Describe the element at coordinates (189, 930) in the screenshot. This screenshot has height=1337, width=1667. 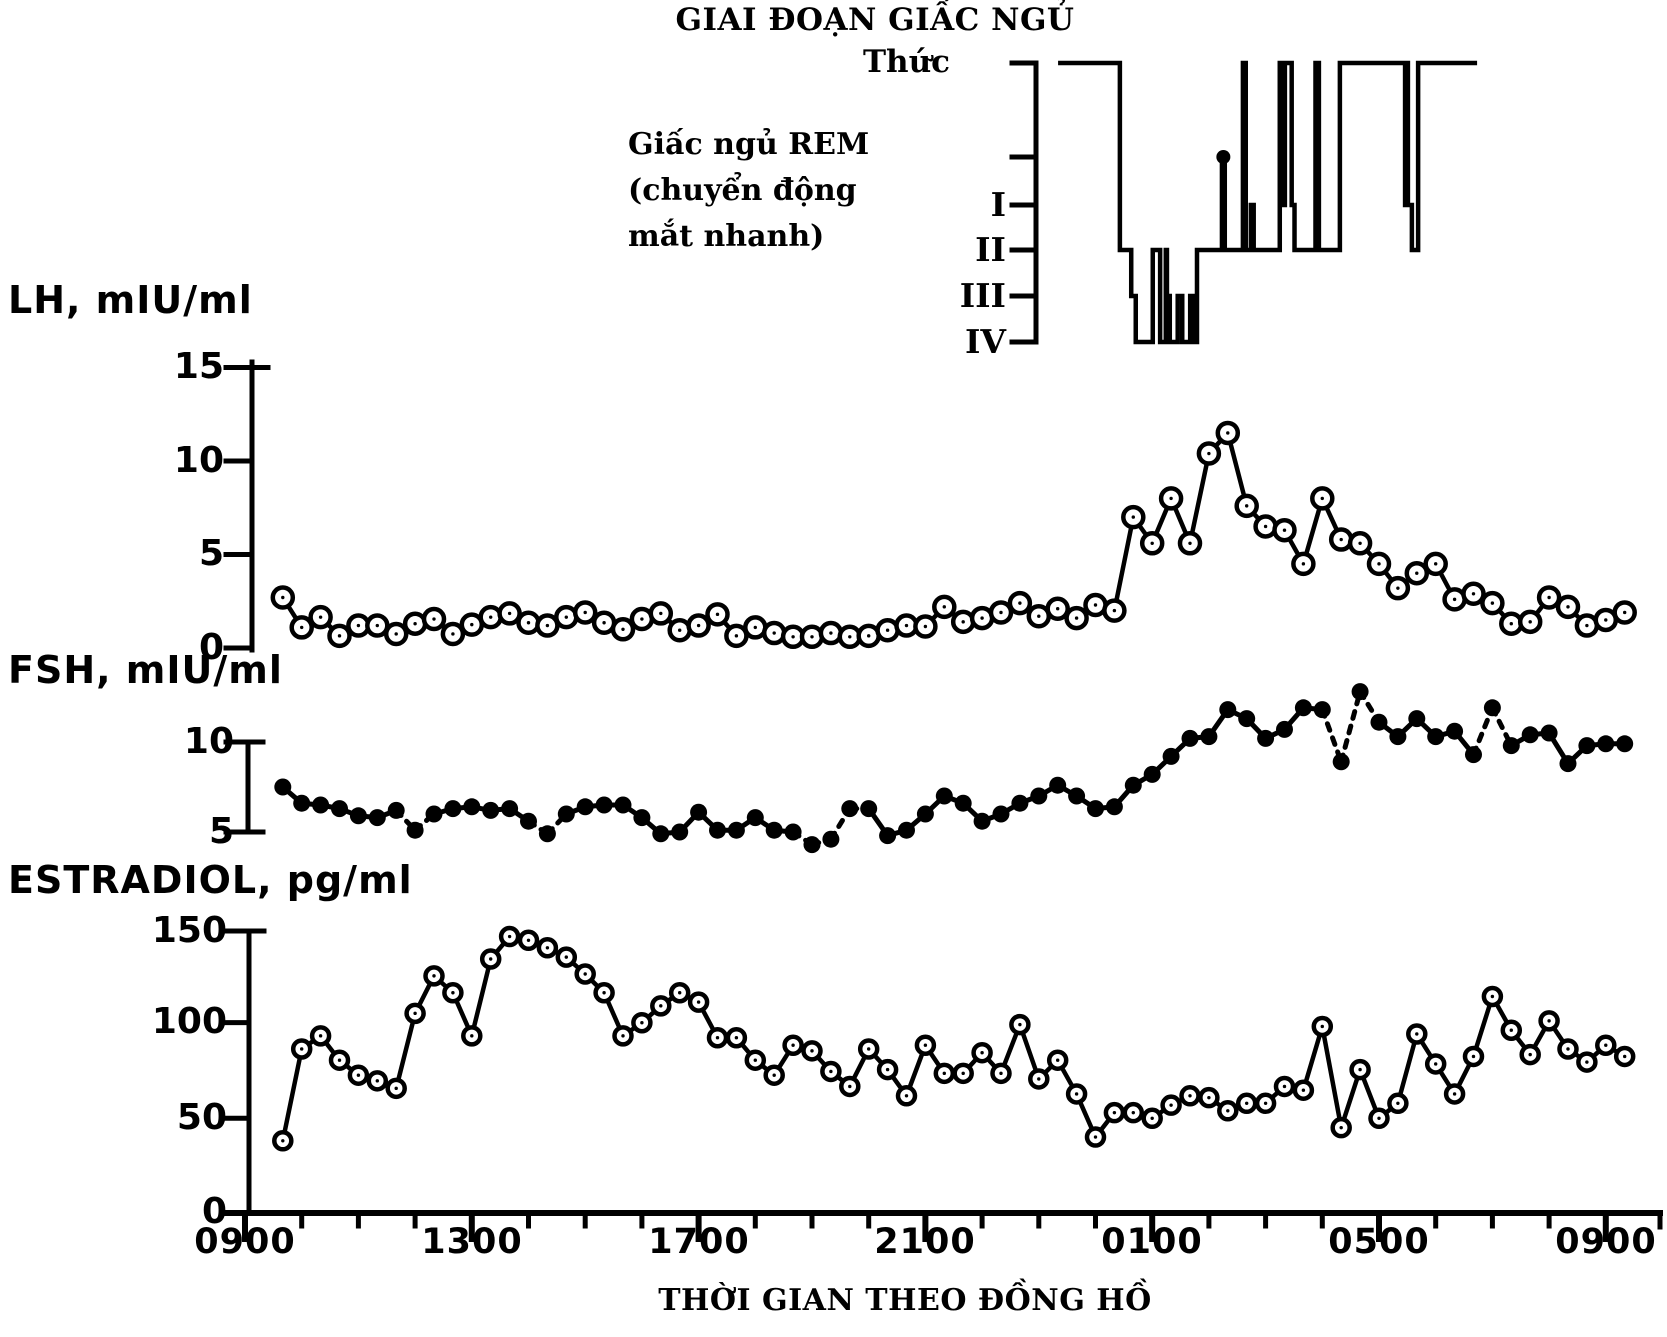
I see `e2-ytick-150: 150` at that location.